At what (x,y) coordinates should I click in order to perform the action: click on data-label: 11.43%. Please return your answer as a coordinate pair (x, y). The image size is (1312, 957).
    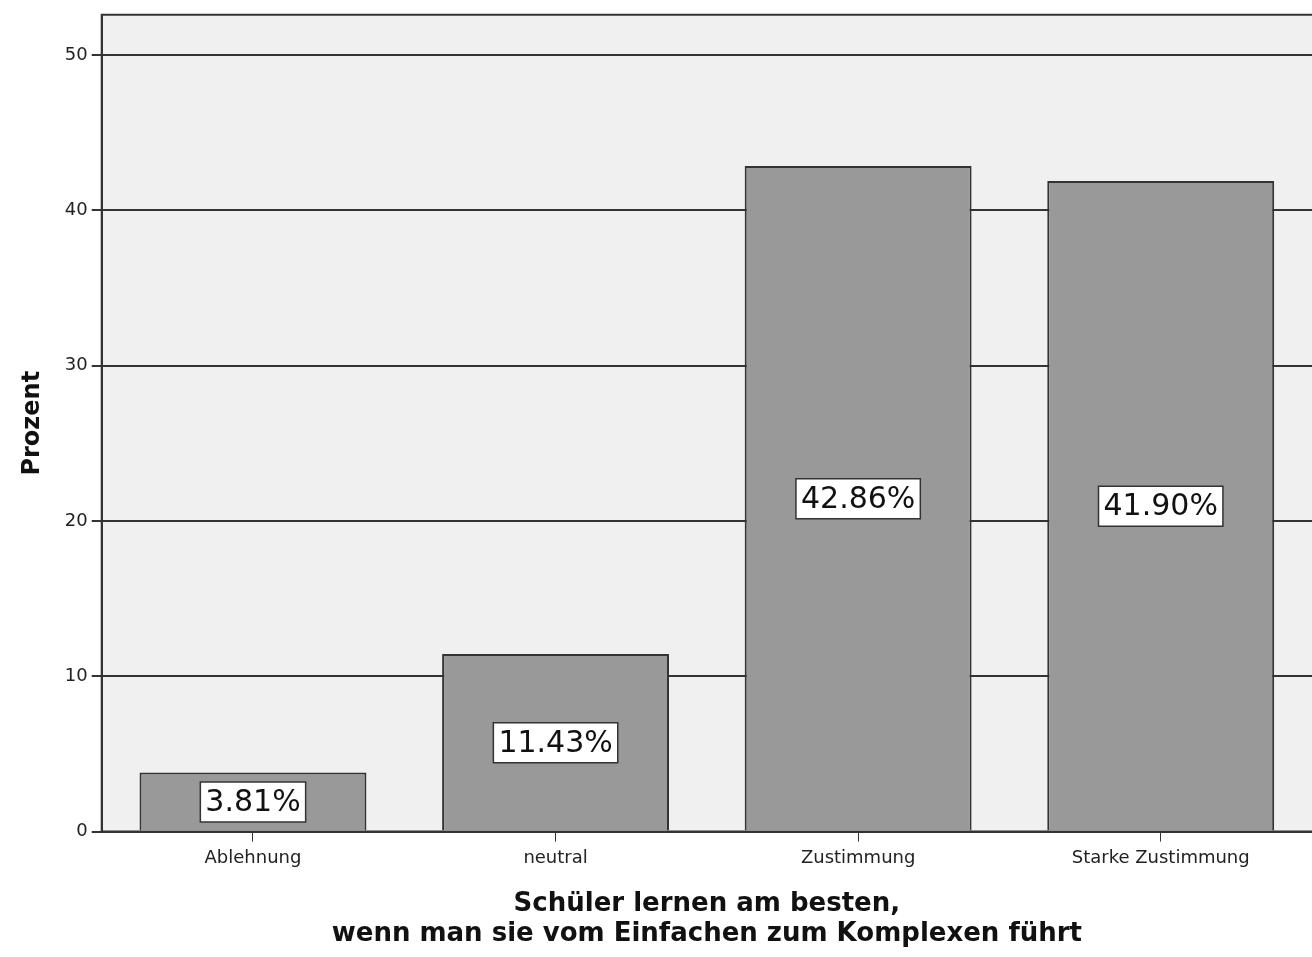
    Looking at the image, I should click on (555, 741).